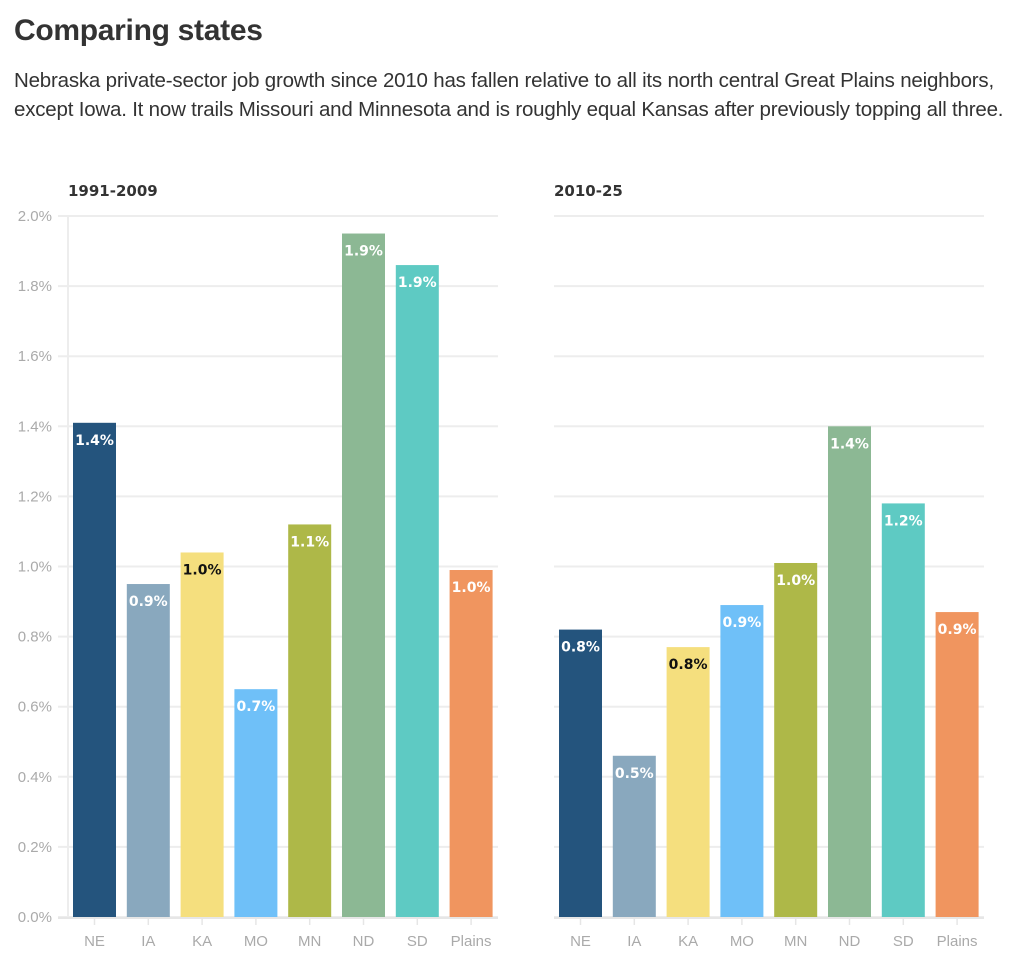 This screenshot has width=1024, height=973. Describe the element at coordinates (417, 283) in the screenshot. I see `panel-1-data-label-sd: 1.9%` at that location.